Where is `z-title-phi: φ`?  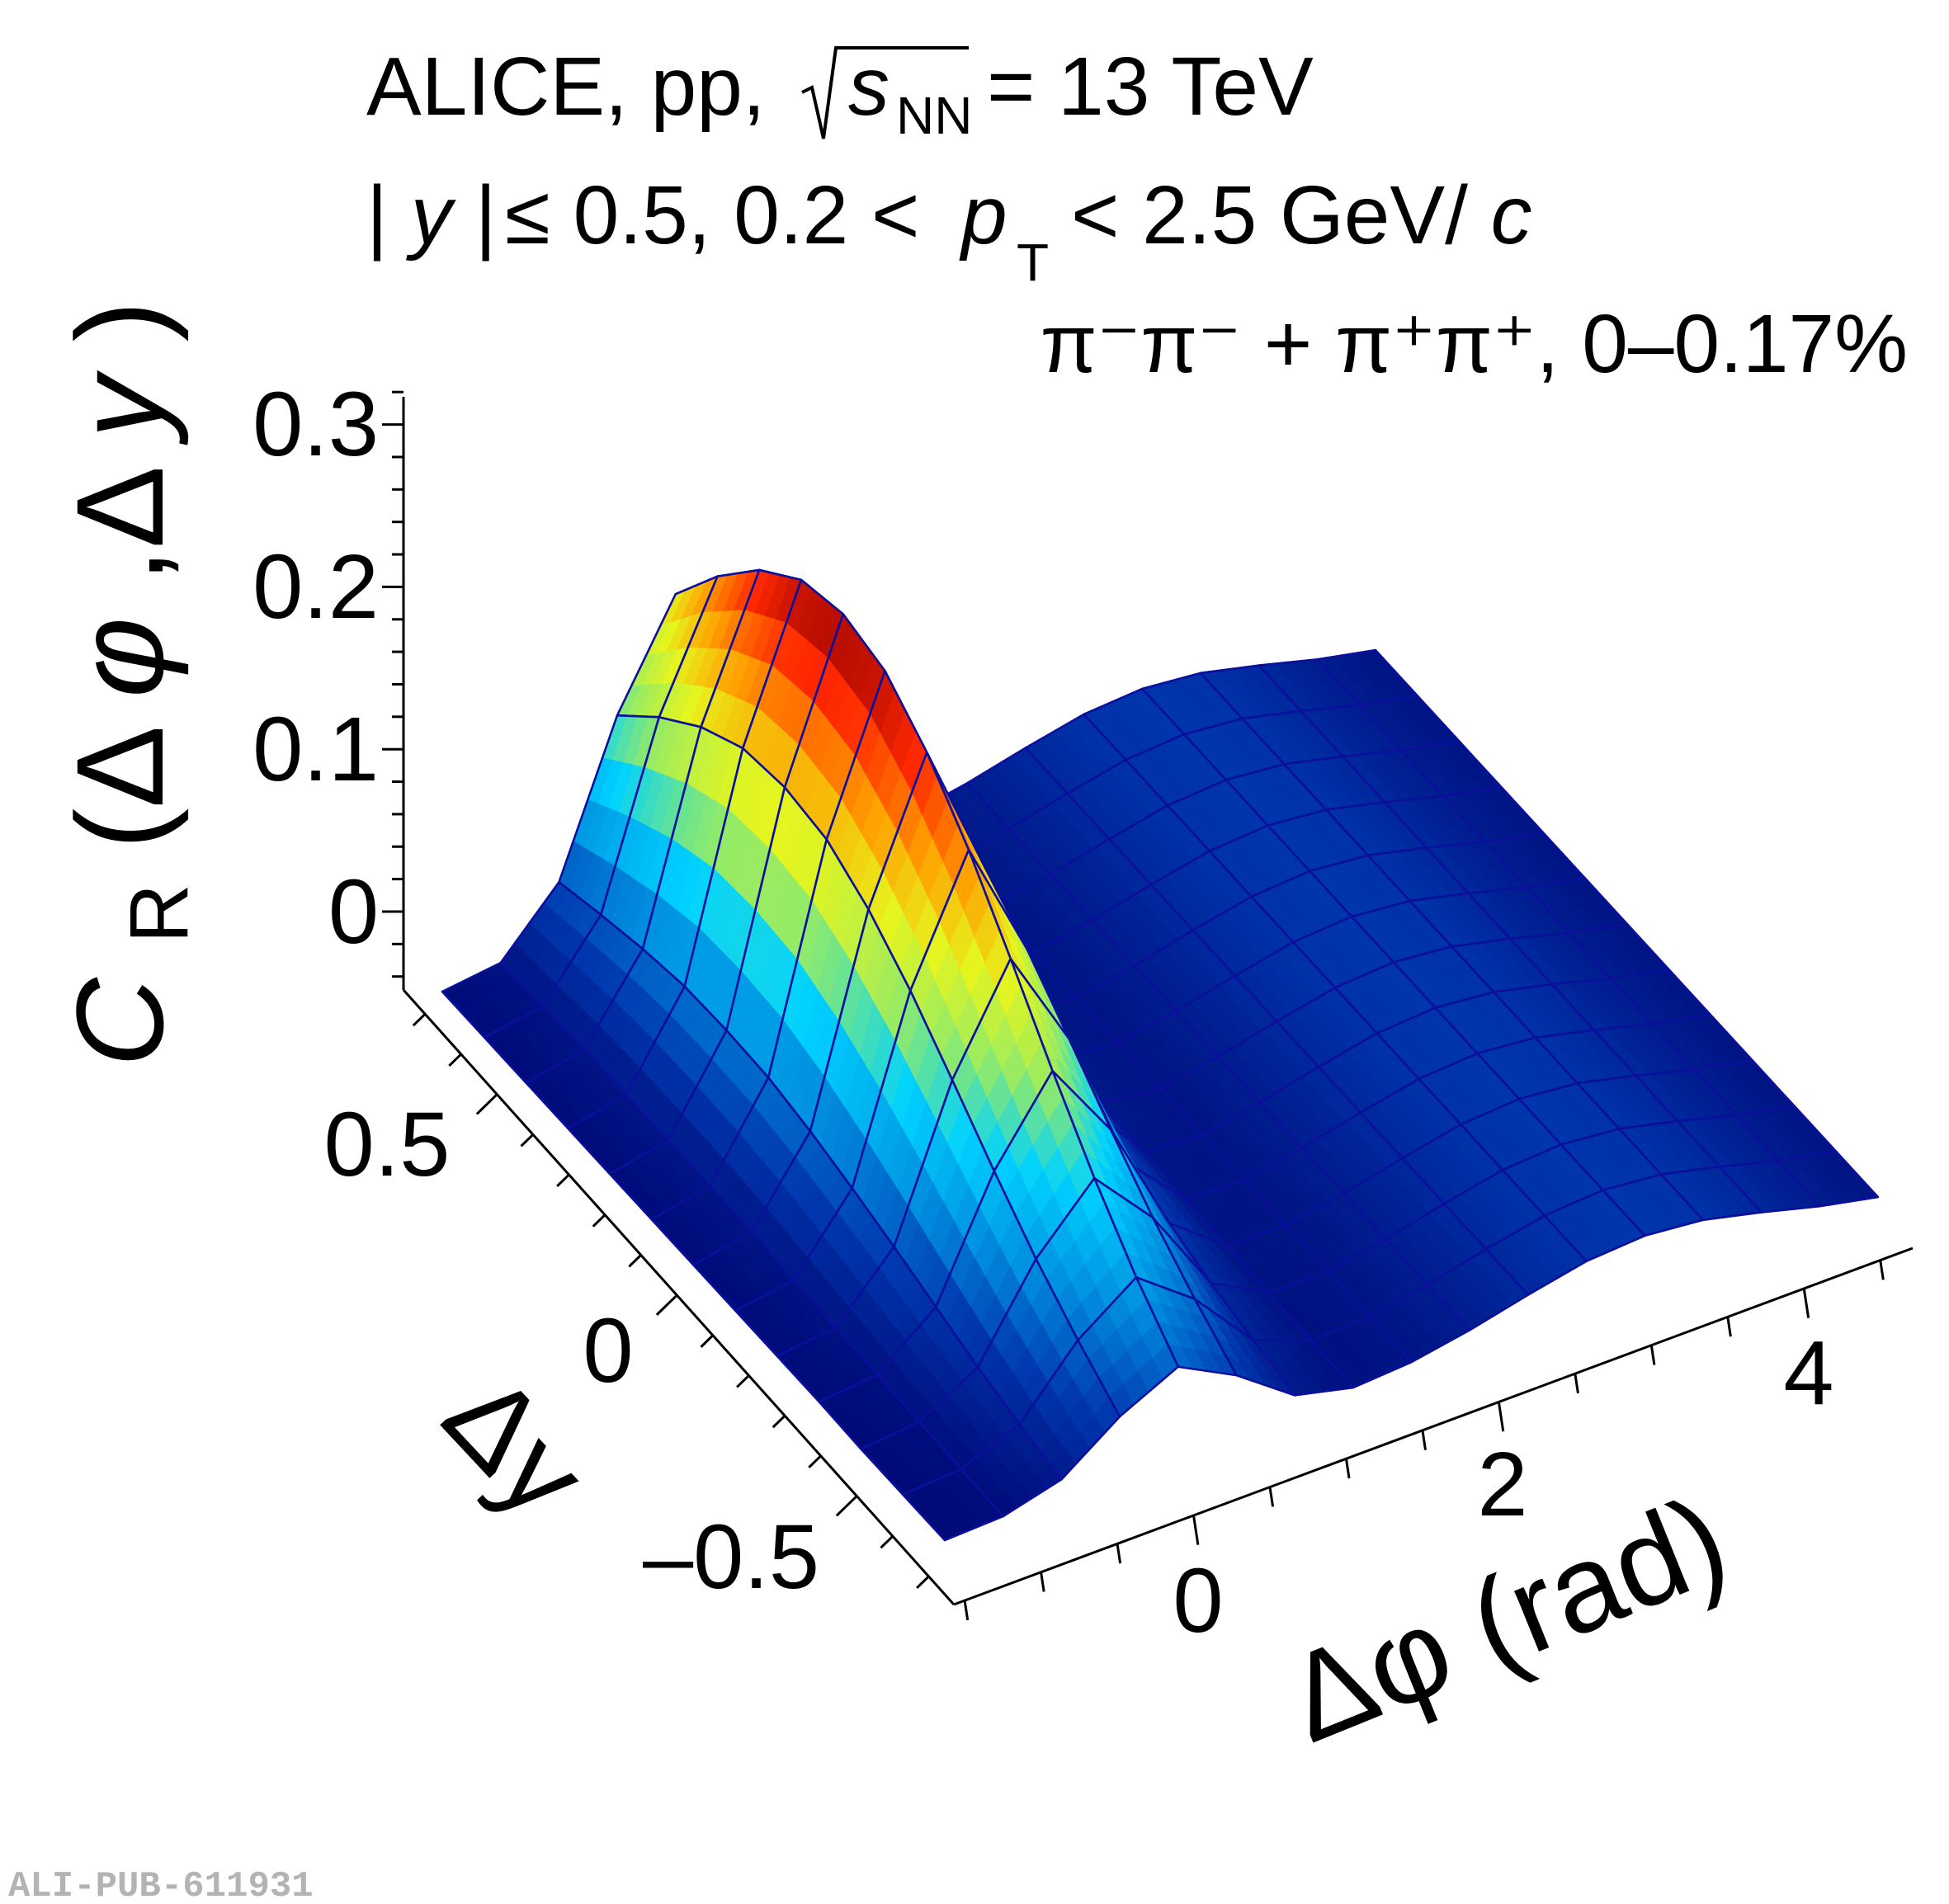
z-title-phi: φ is located at coordinates (119, 657).